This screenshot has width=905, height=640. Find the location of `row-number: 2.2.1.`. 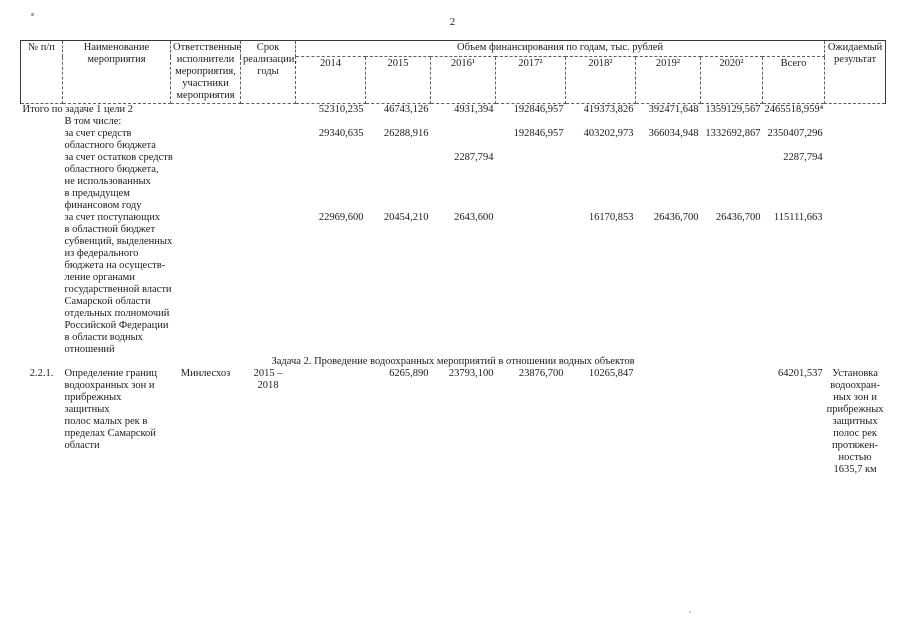

row-number: 2.2.1. is located at coordinates (41, 373).